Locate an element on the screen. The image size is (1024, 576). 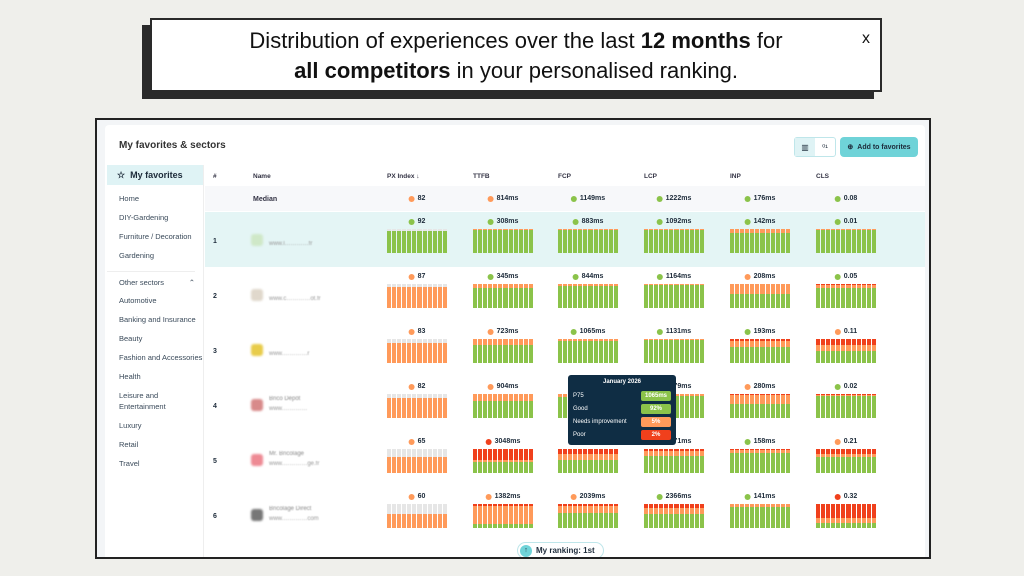
column-header: PX Index ↓ is located at coordinates (403, 176).